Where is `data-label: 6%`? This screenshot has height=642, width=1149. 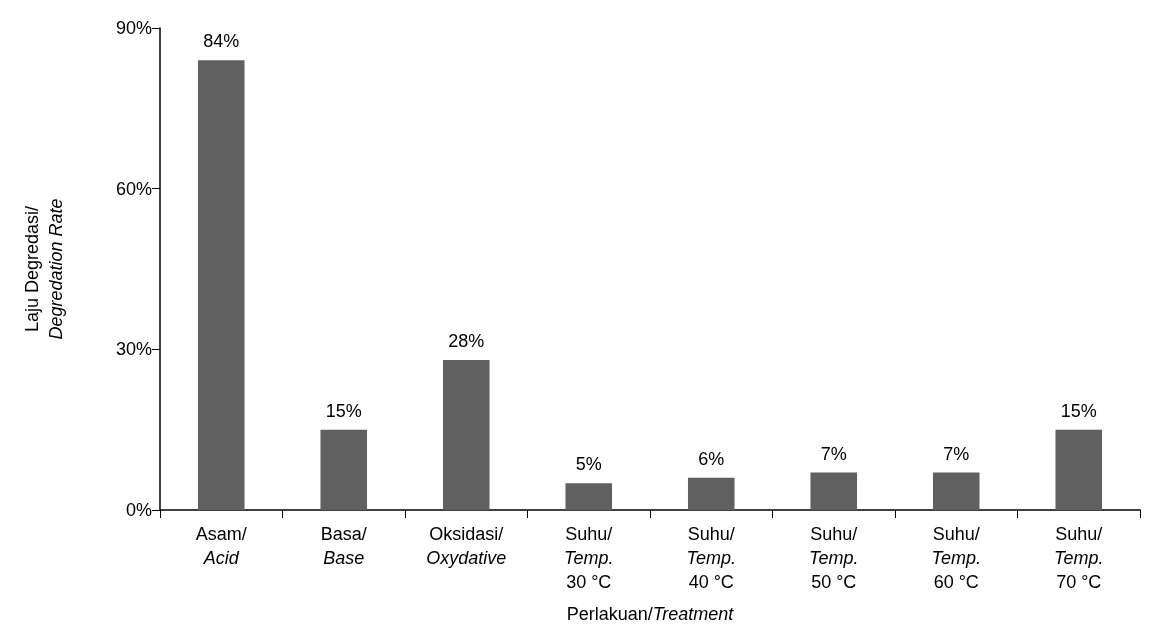
data-label: 6% is located at coordinates (711, 458).